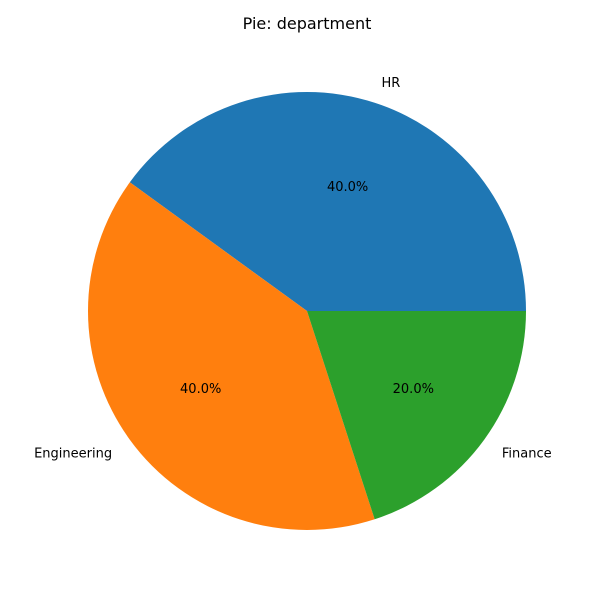 Image resolution: width=600 pixels, height=600 pixels. What do you see at coordinates (390, 83) in the screenshot?
I see `slice-label-hr: HR` at bounding box center [390, 83].